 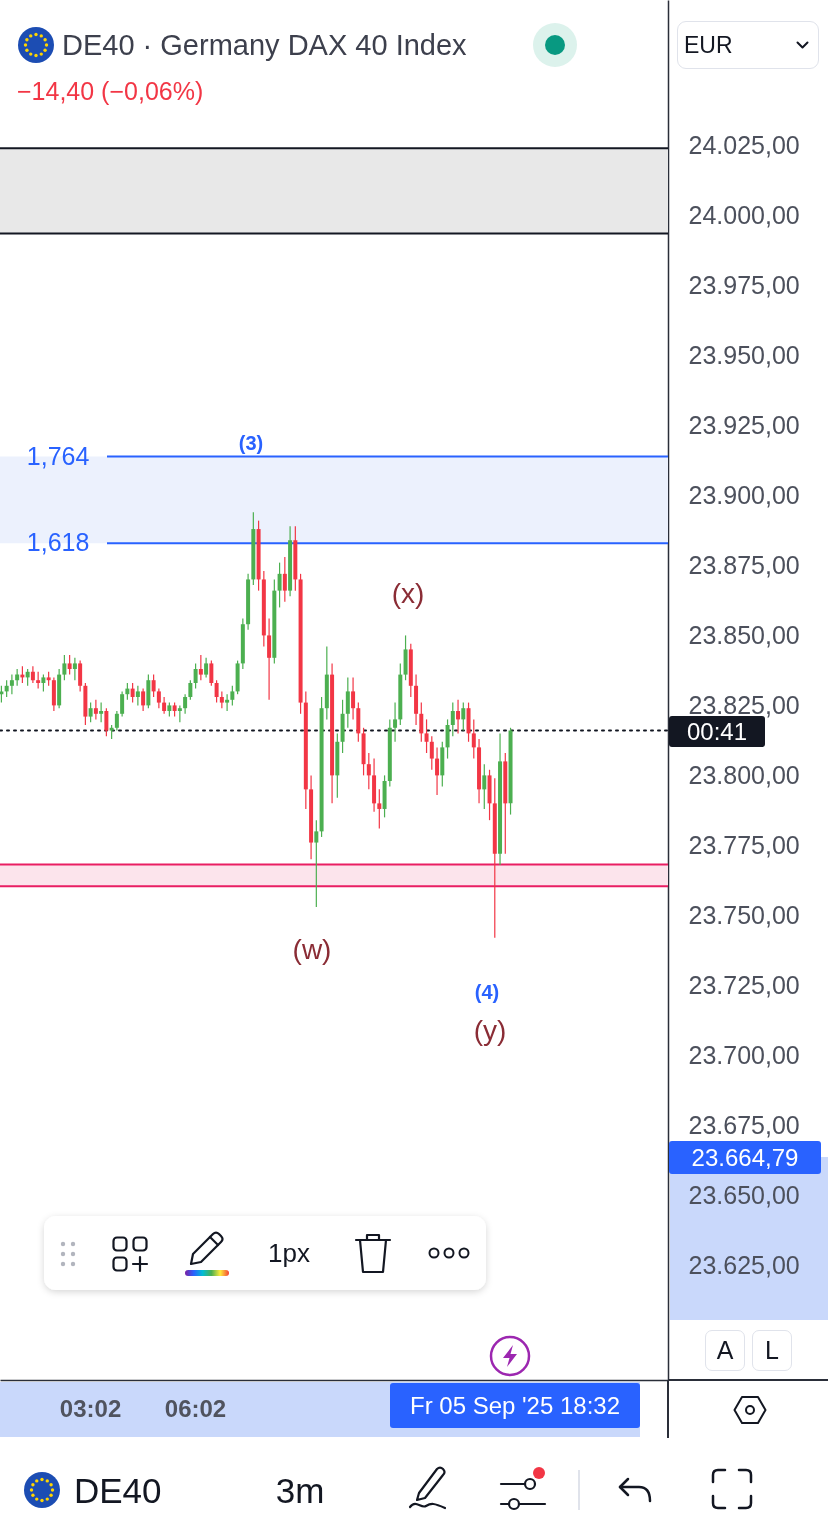 I want to click on y-tick-label: 24.000,00, so click(x=744, y=215).